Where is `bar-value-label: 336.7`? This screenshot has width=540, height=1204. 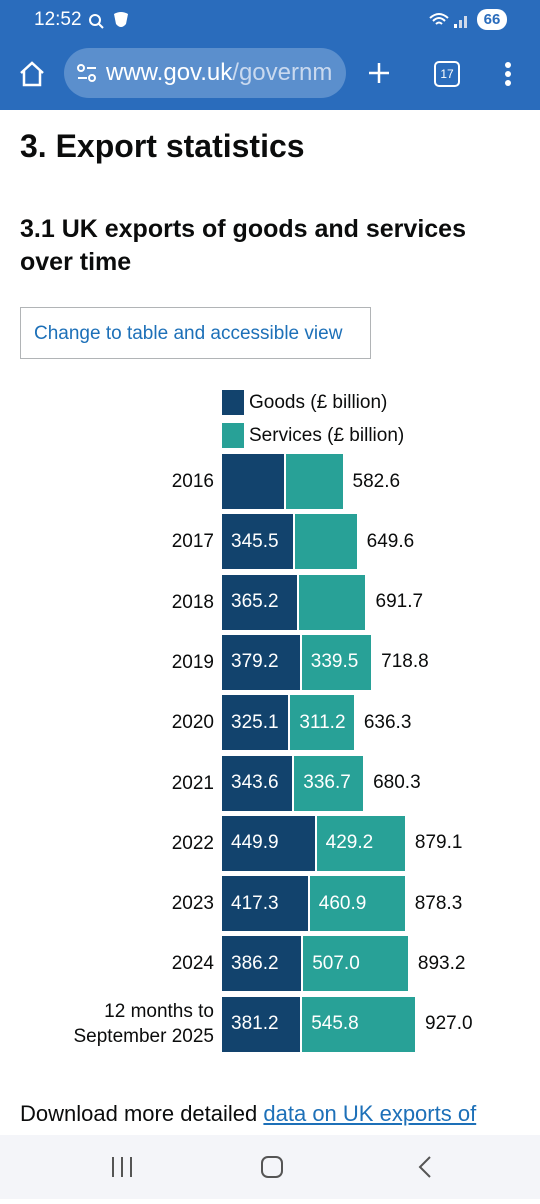 bar-value-label: 336.7 is located at coordinates (327, 782).